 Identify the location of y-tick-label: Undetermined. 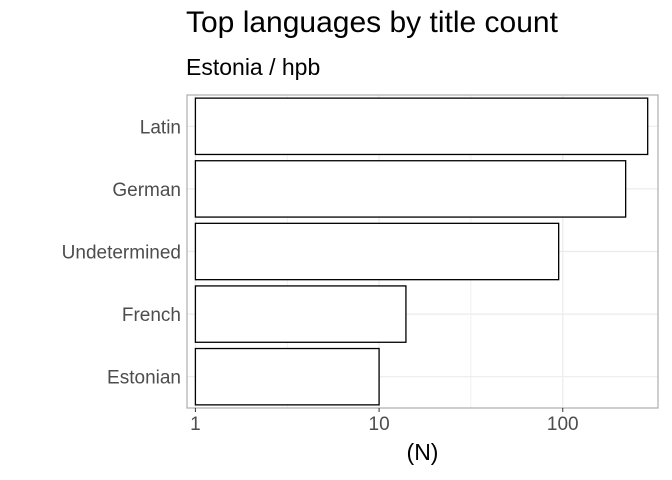
(121, 253).